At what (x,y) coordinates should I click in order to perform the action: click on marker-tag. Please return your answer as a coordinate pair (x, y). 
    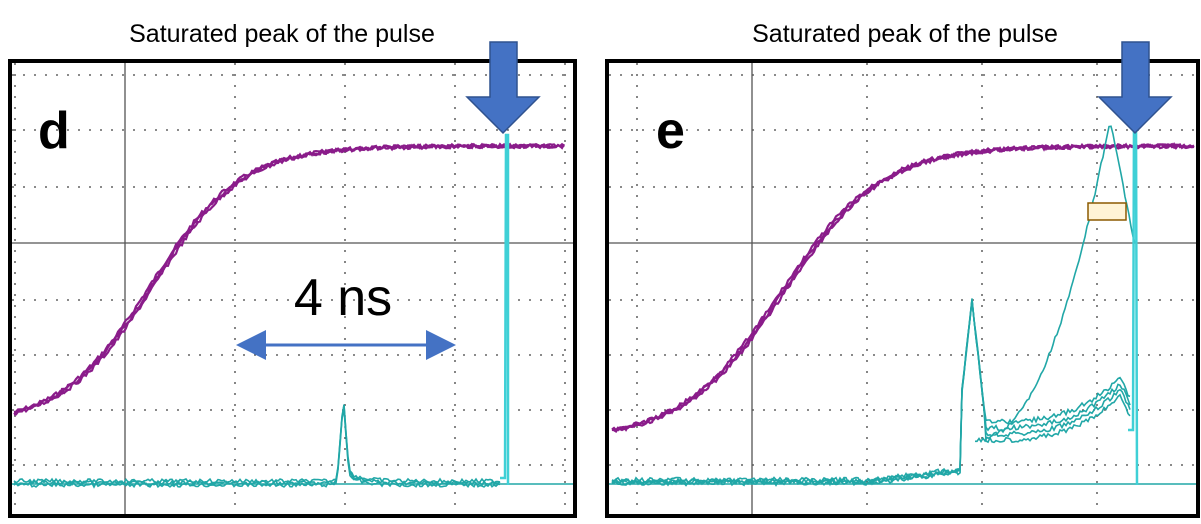
    Looking at the image, I should click on (1107, 211).